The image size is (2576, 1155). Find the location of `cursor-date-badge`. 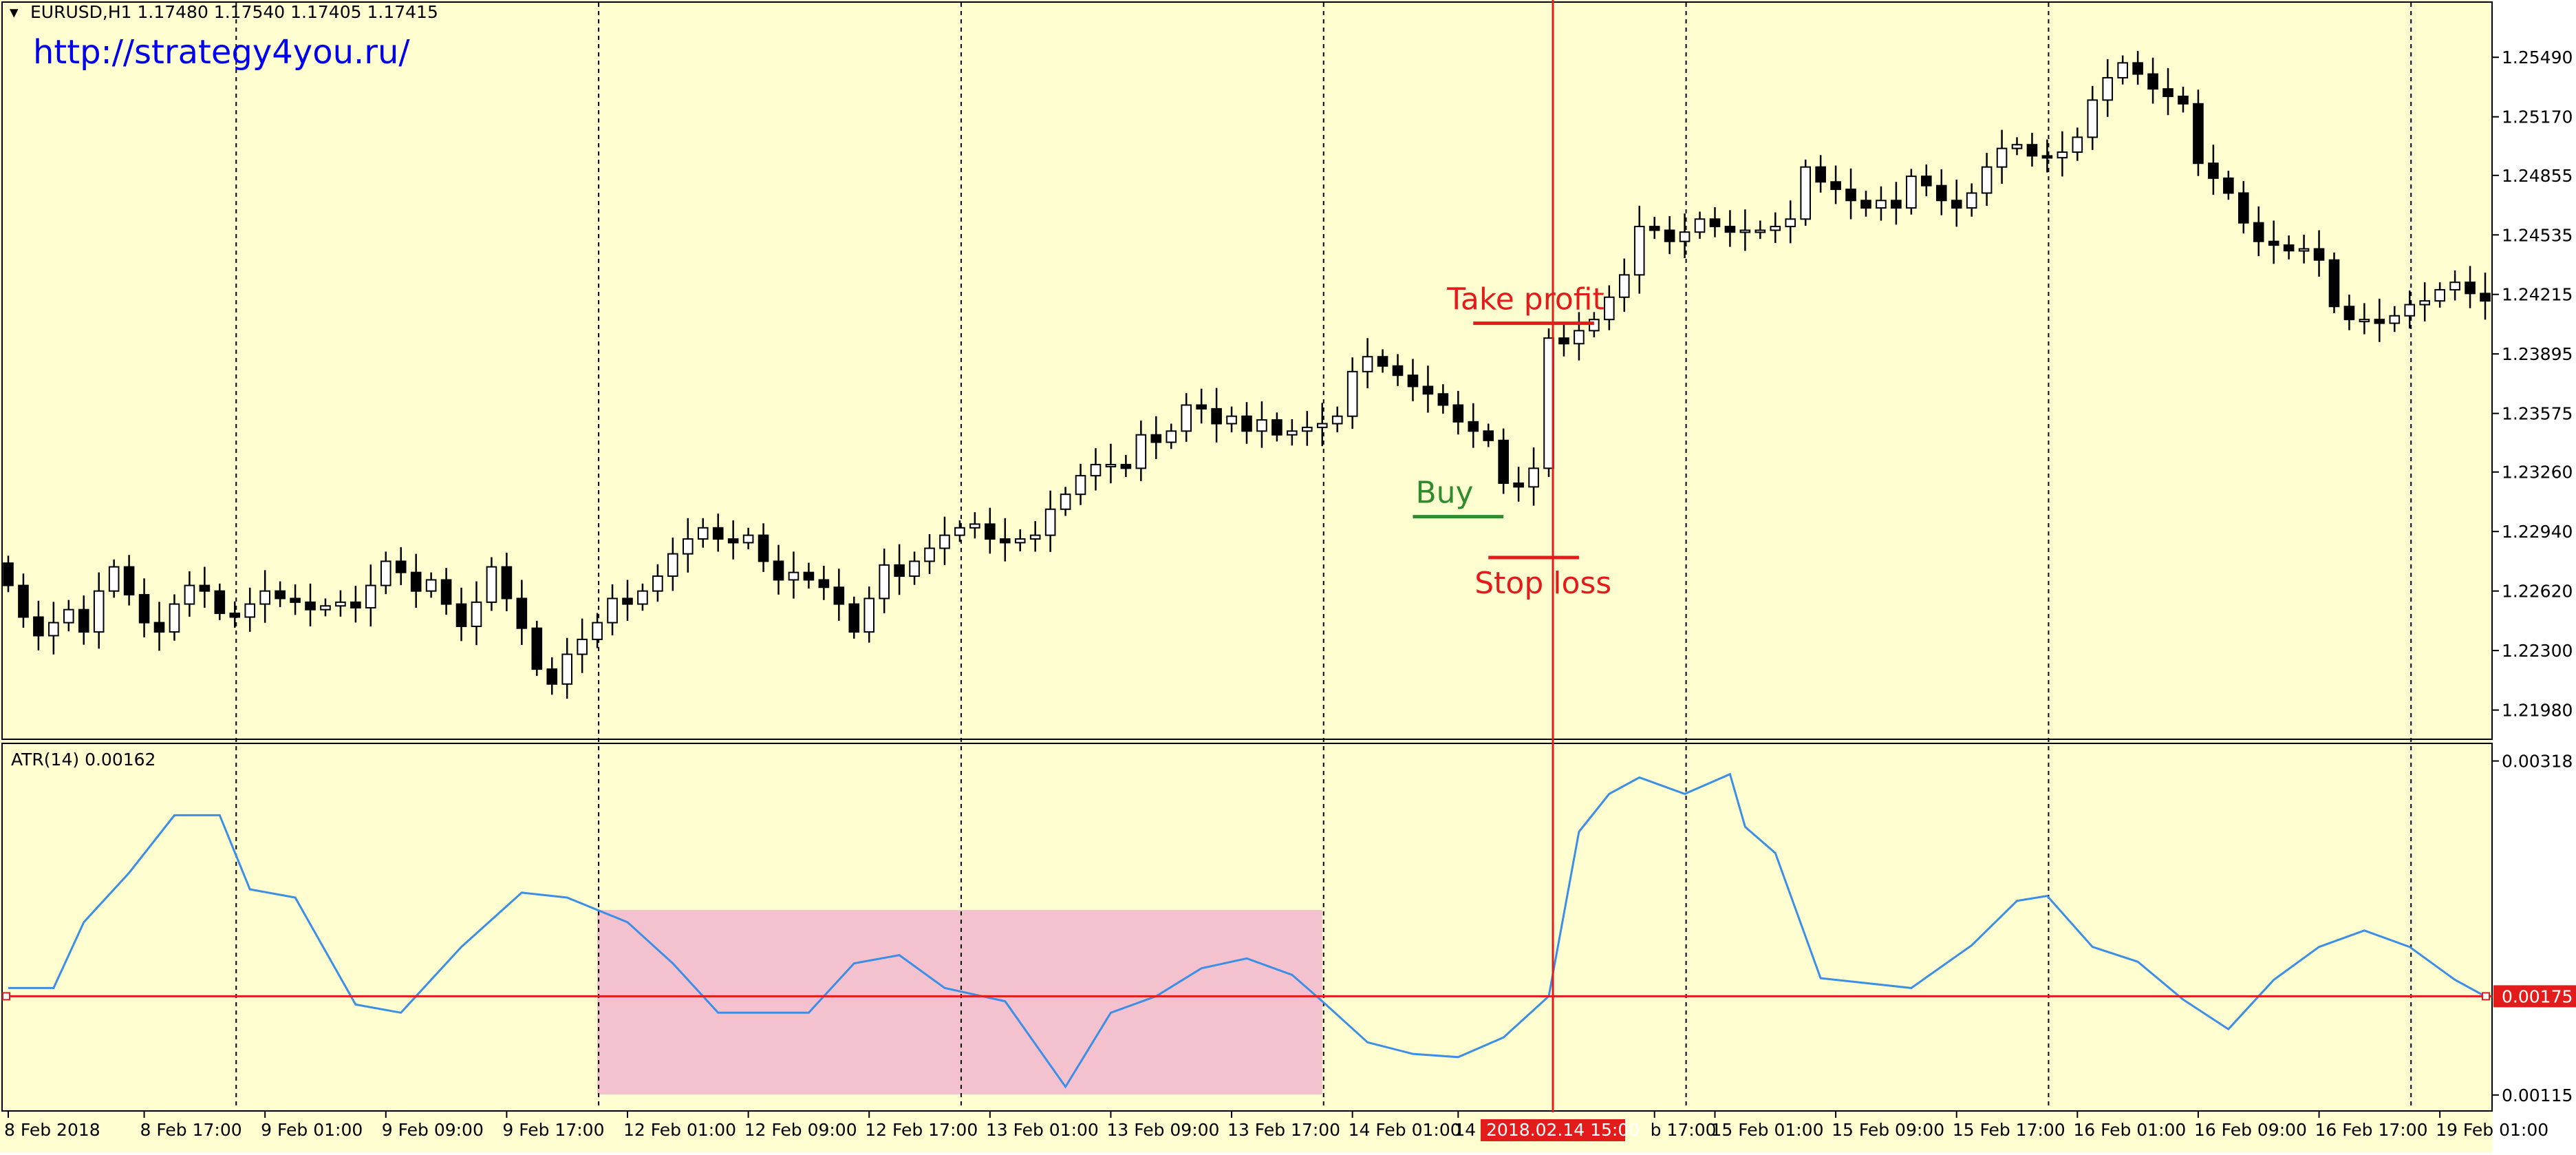

cursor-date-badge is located at coordinates (1553, 1130).